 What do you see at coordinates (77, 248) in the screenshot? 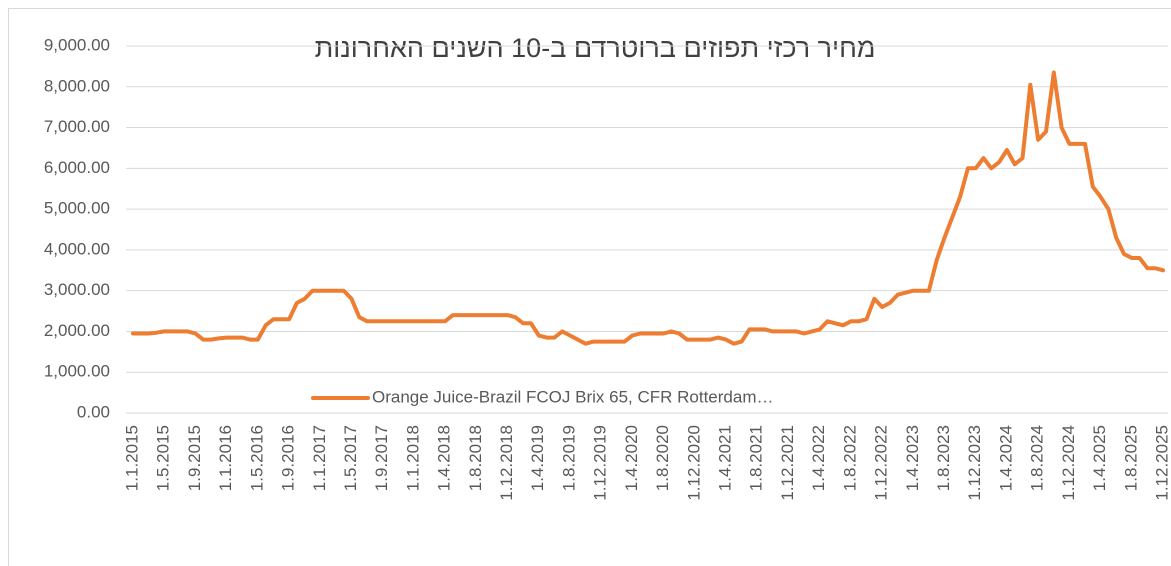
I see `y-tick-label: 4,000.00` at bounding box center [77, 248].